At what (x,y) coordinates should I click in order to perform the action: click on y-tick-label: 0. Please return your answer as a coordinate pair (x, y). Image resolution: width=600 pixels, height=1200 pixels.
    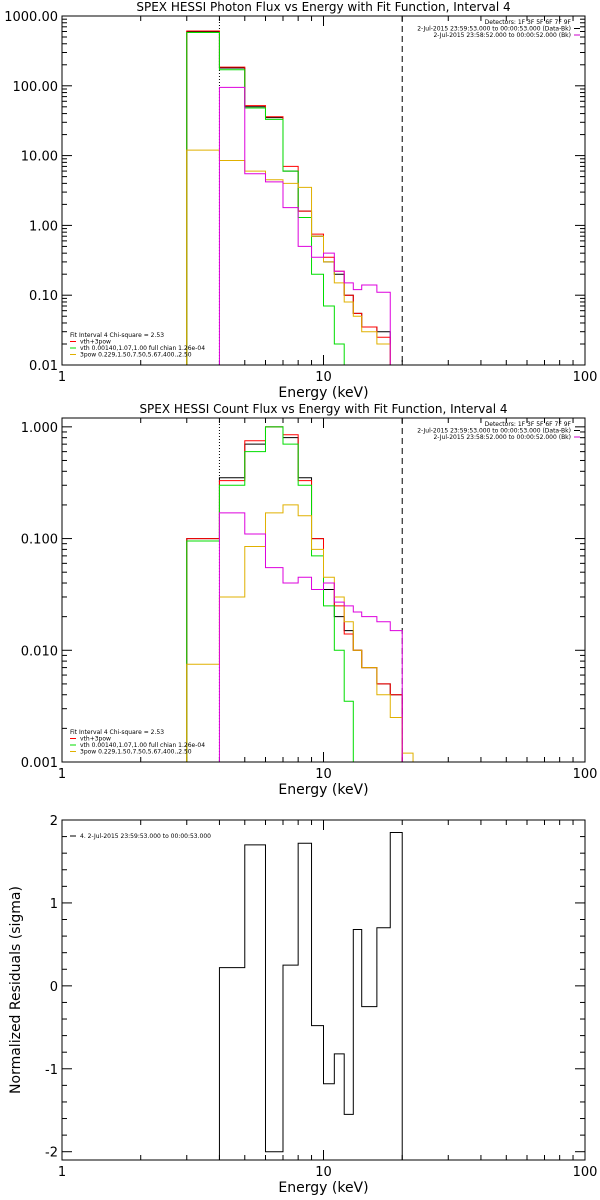
    Looking at the image, I should click on (54, 987).